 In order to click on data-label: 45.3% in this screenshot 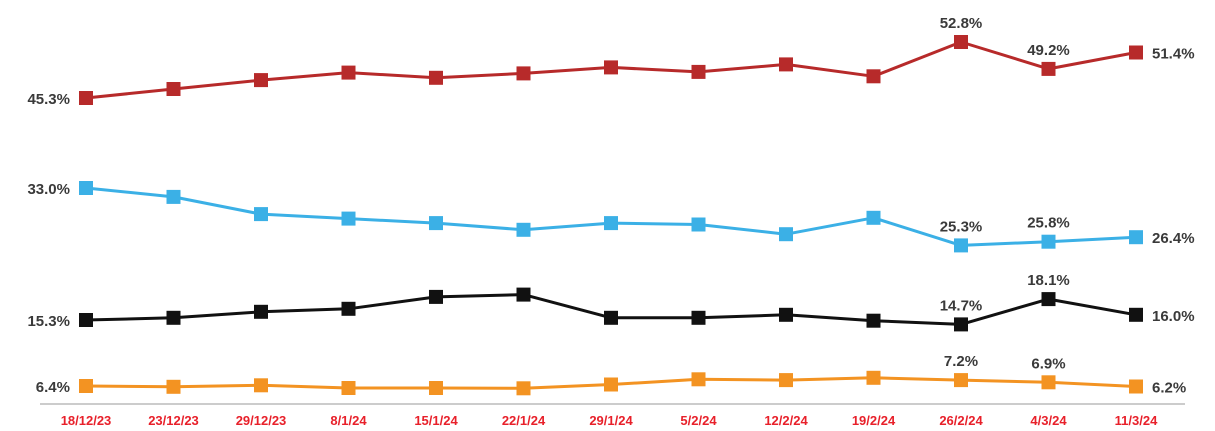, I will do `click(48, 99)`.